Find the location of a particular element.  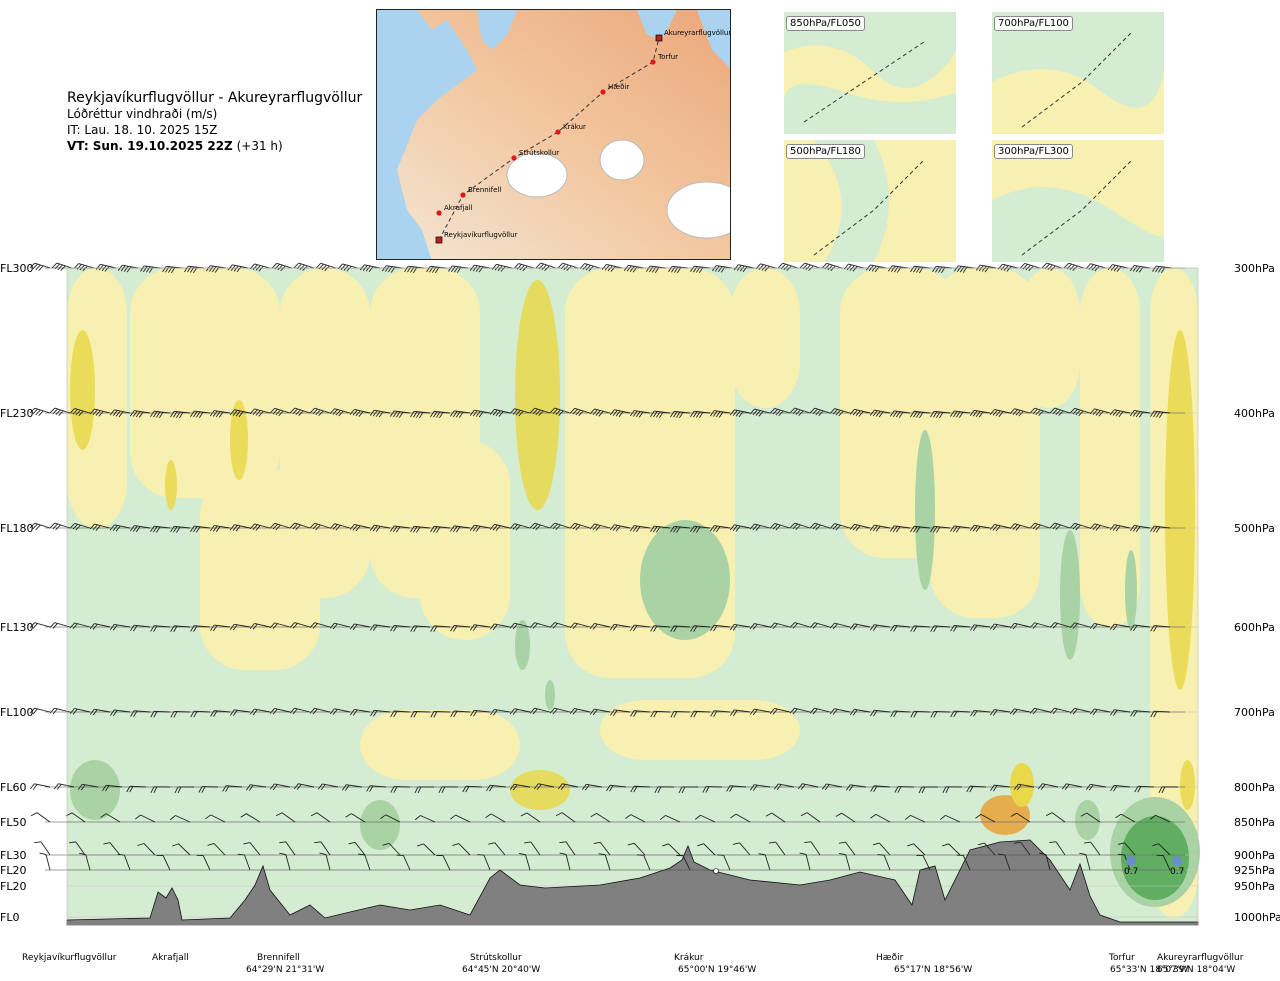

left-level-label: FL230 is located at coordinates (16, 413).